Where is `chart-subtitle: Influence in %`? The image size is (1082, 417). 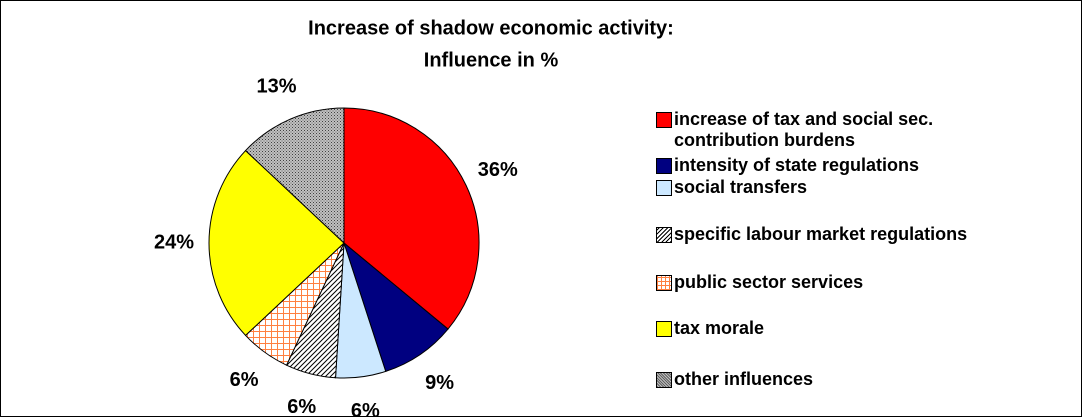 chart-subtitle: Influence in % is located at coordinates (491, 60).